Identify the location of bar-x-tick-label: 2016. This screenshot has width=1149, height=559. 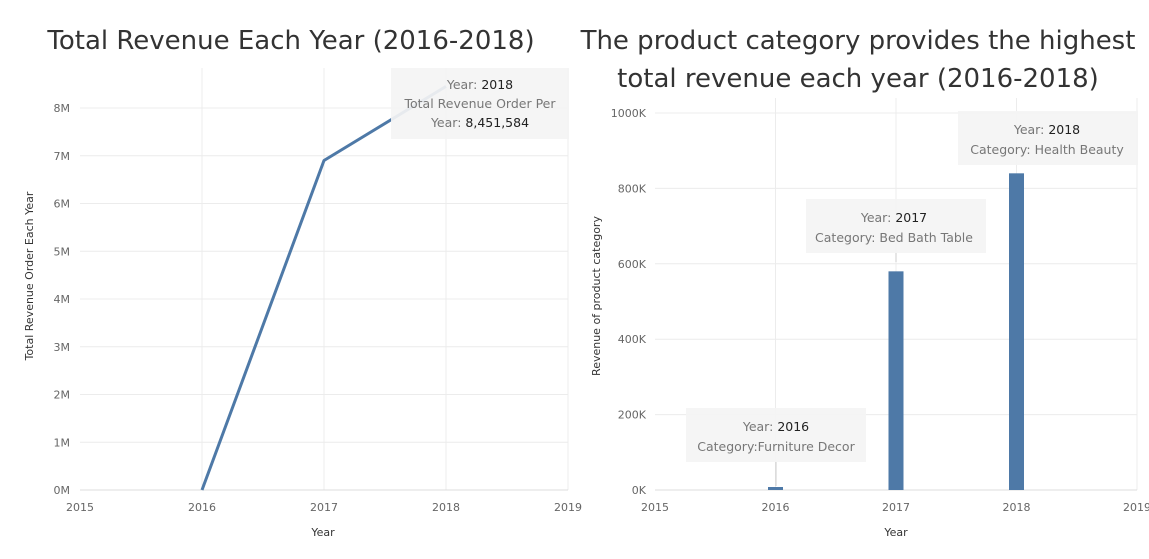
(776, 507).